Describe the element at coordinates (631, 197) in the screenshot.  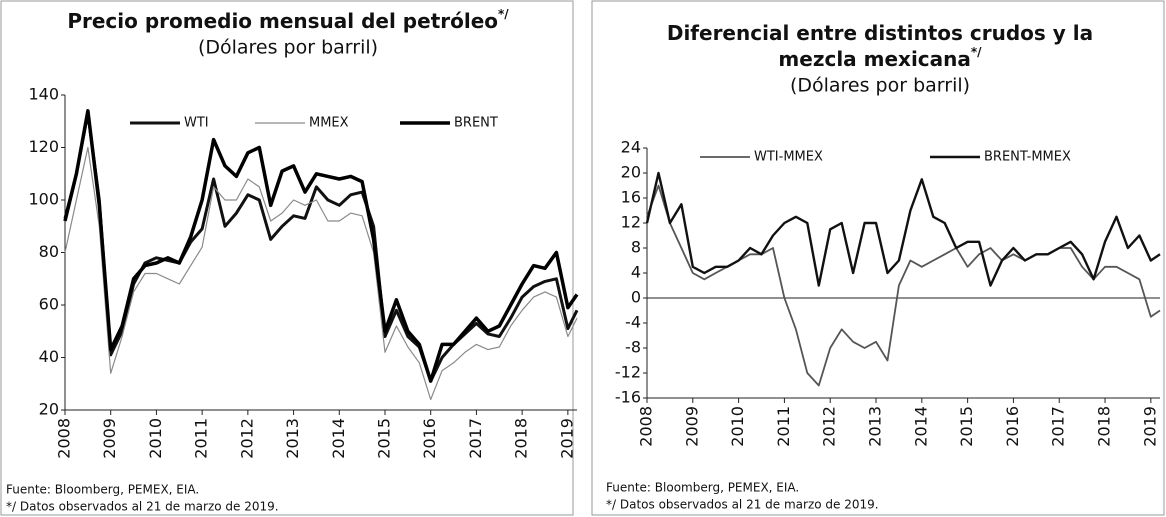
I see `y-tick-label: 16` at that location.